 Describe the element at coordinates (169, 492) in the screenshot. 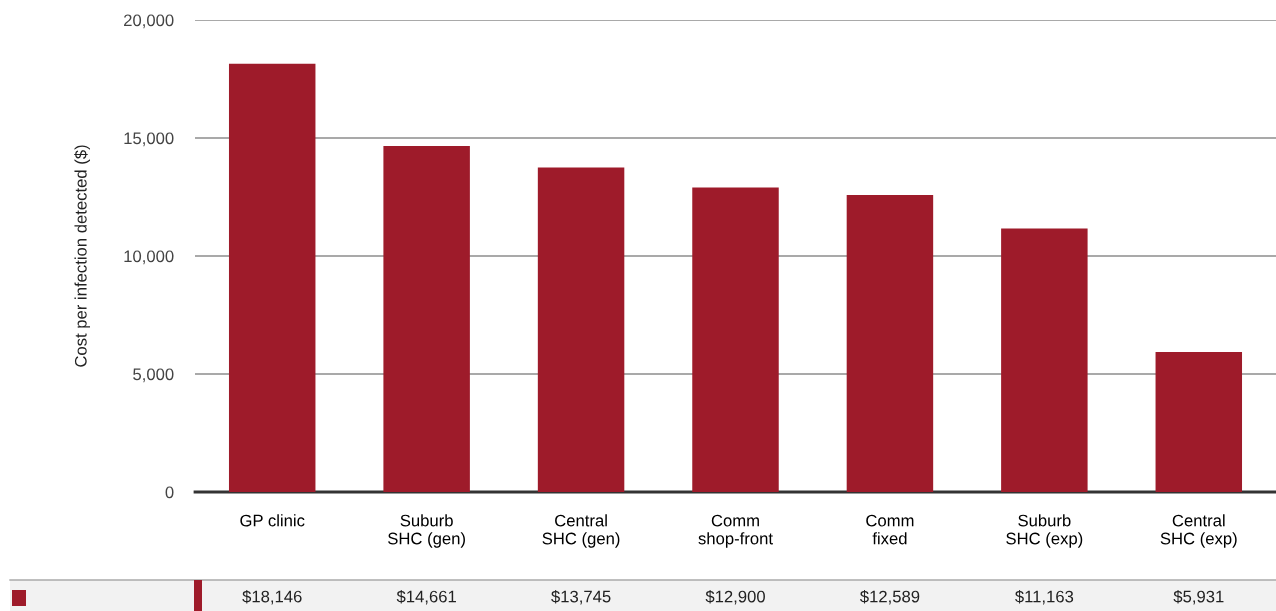

I see `y-tick-label: 0` at that location.